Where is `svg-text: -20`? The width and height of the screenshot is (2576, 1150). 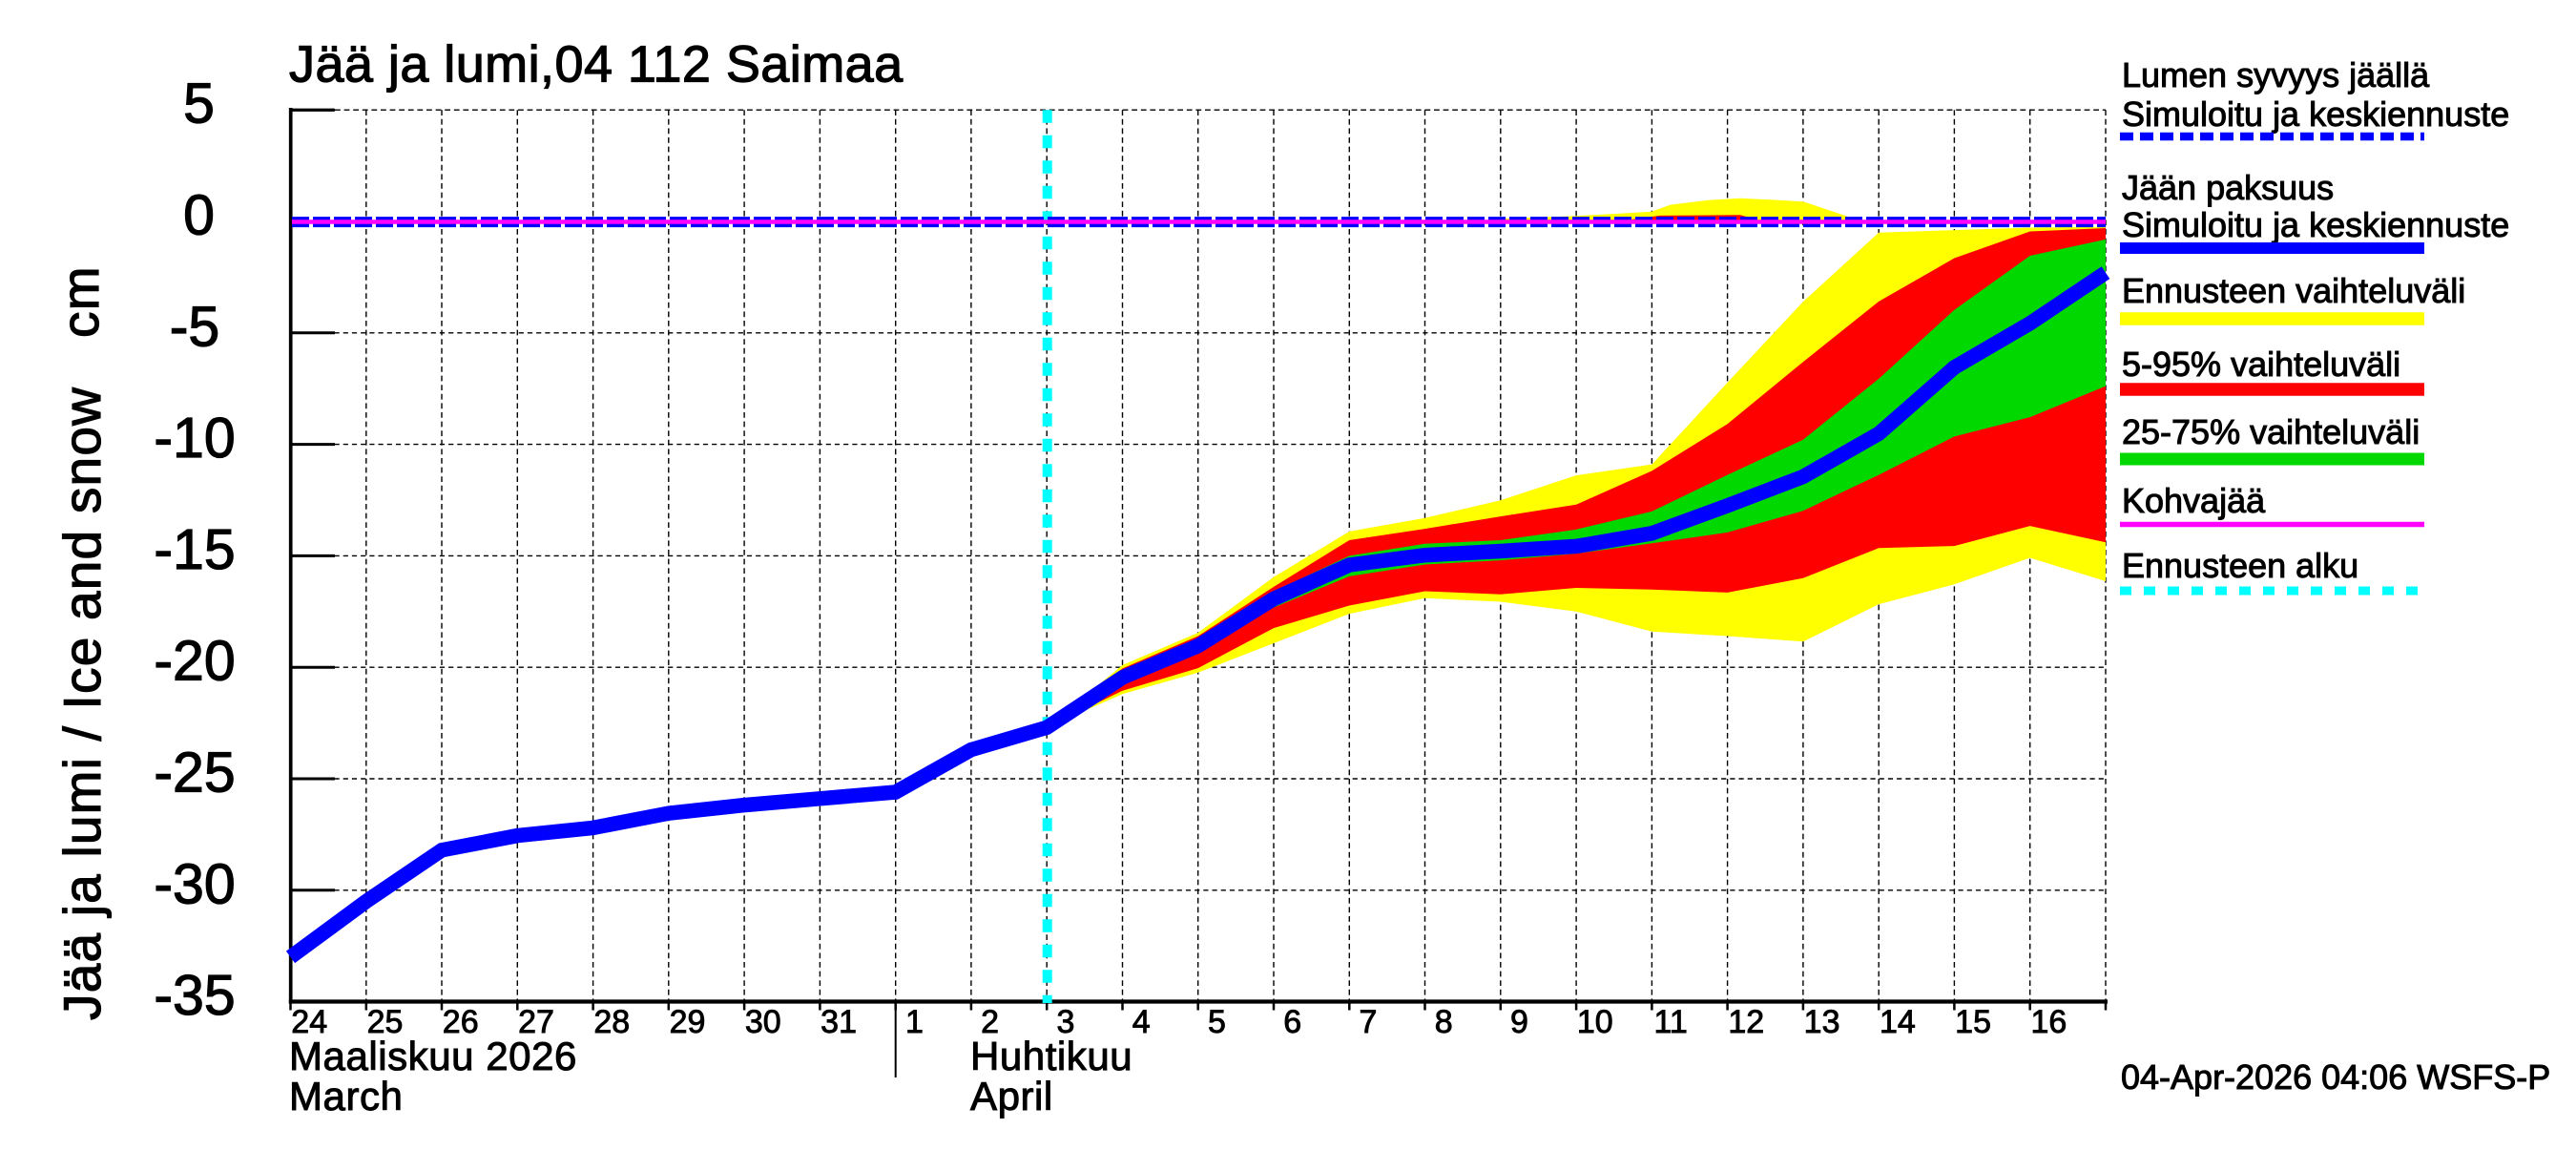 svg-text: -20 is located at coordinates (194, 661).